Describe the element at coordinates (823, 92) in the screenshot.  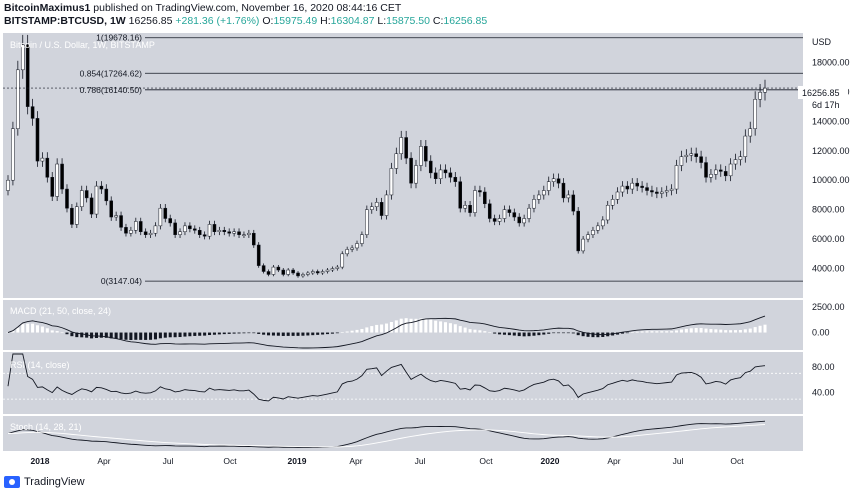
I see `last-price-tag` at that location.